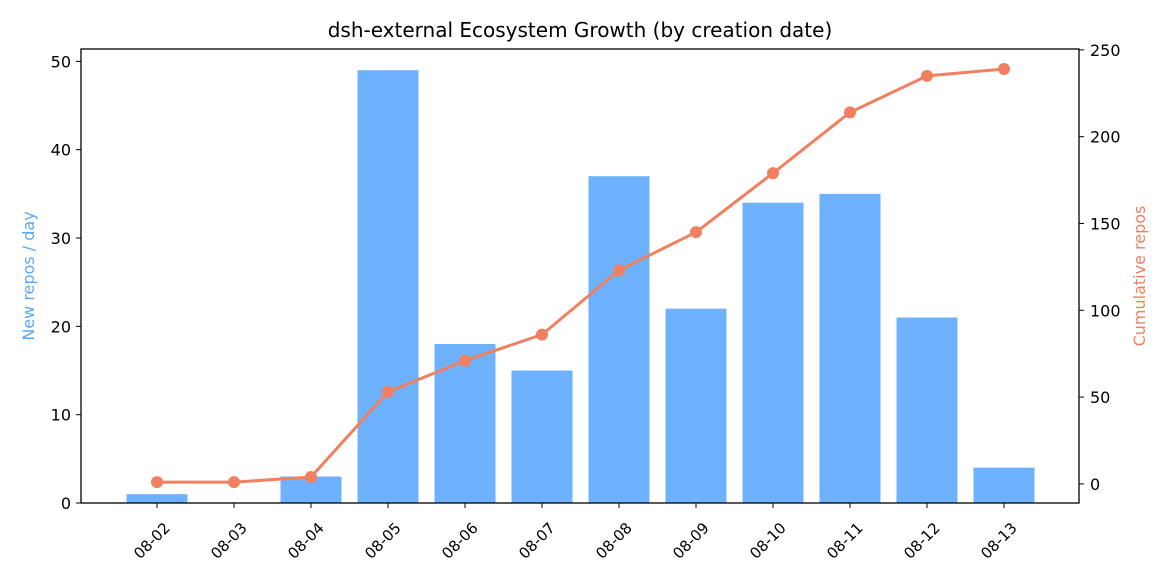 The image size is (1170, 585). Describe the element at coordinates (1100, 397) in the screenshot. I see `y-right-tick-label: 50` at that location.